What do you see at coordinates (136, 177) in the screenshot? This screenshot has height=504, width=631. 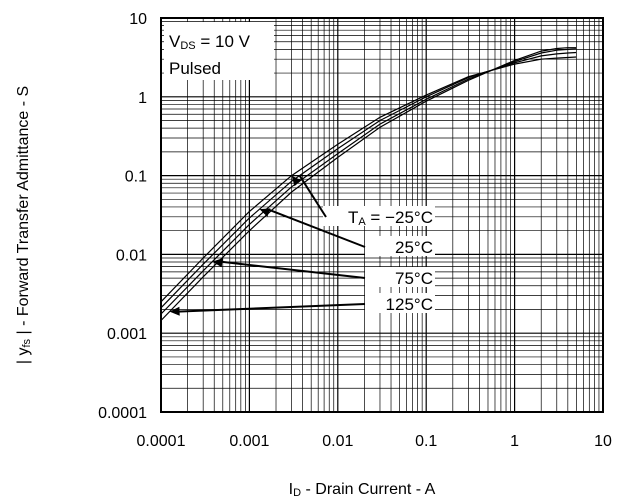 I see `y-tick-label: 0.1` at bounding box center [136, 177].